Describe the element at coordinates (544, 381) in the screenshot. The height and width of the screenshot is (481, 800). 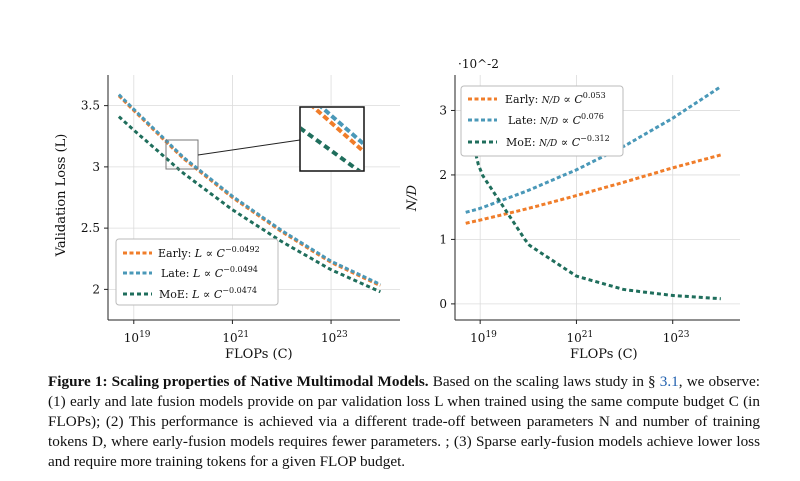
I see `caption-text-1: Based on the scaling laws study in §` at that location.